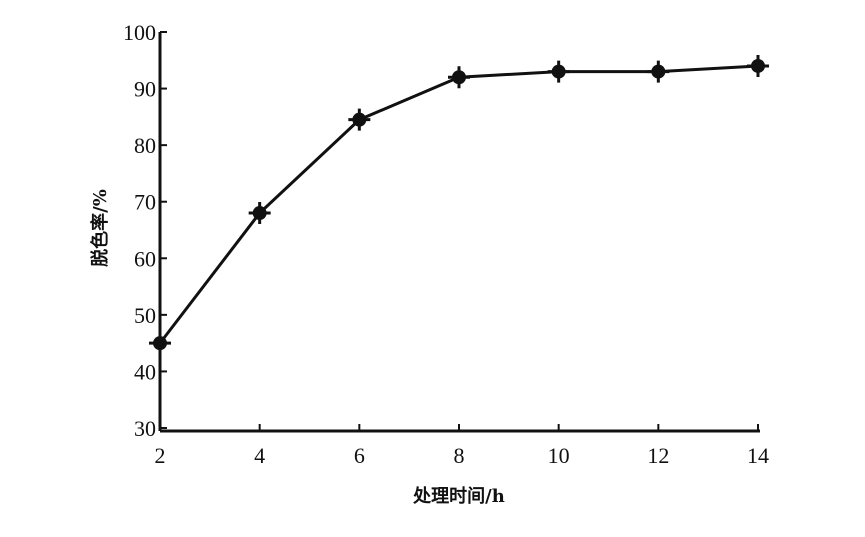  What do you see at coordinates (145, 145) in the screenshot?
I see `y-tick-label: 80` at bounding box center [145, 145].